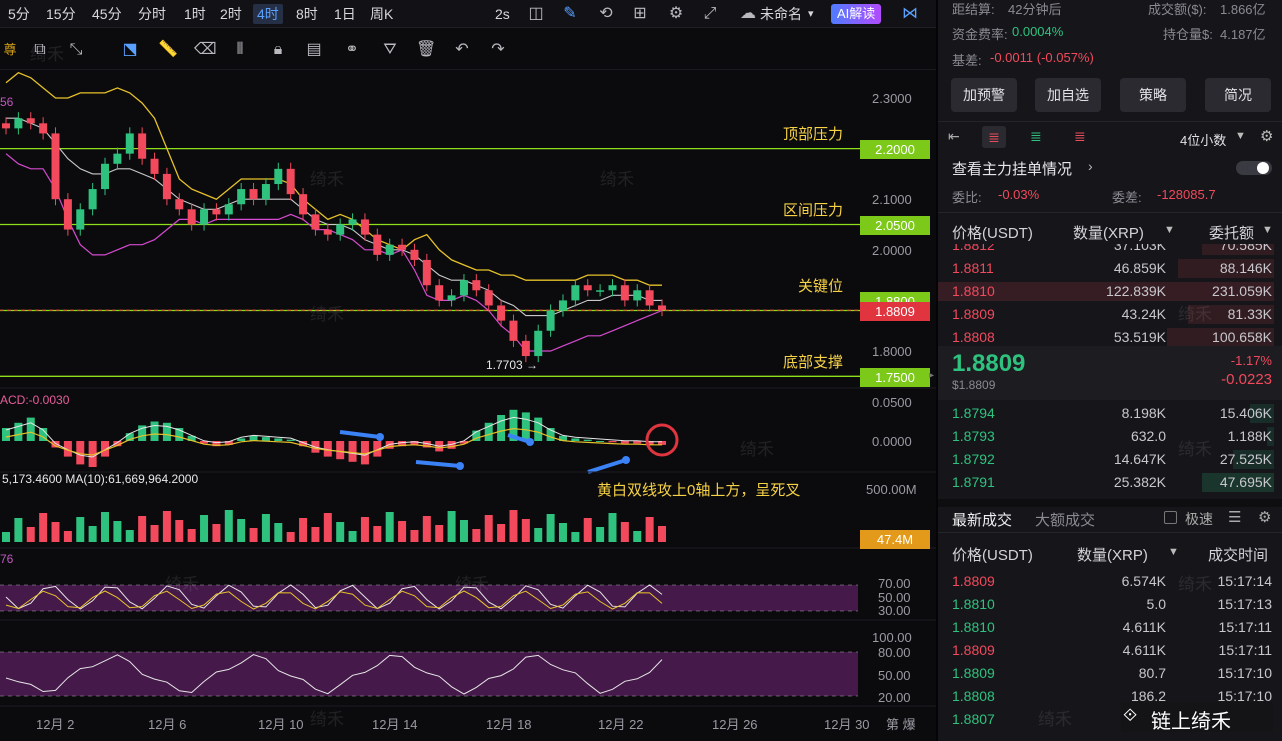 The width and height of the screenshot is (1282, 741). Describe the element at coordinates (1238, 95) in the screenshot. I see `overview-button: 简况` at that location.